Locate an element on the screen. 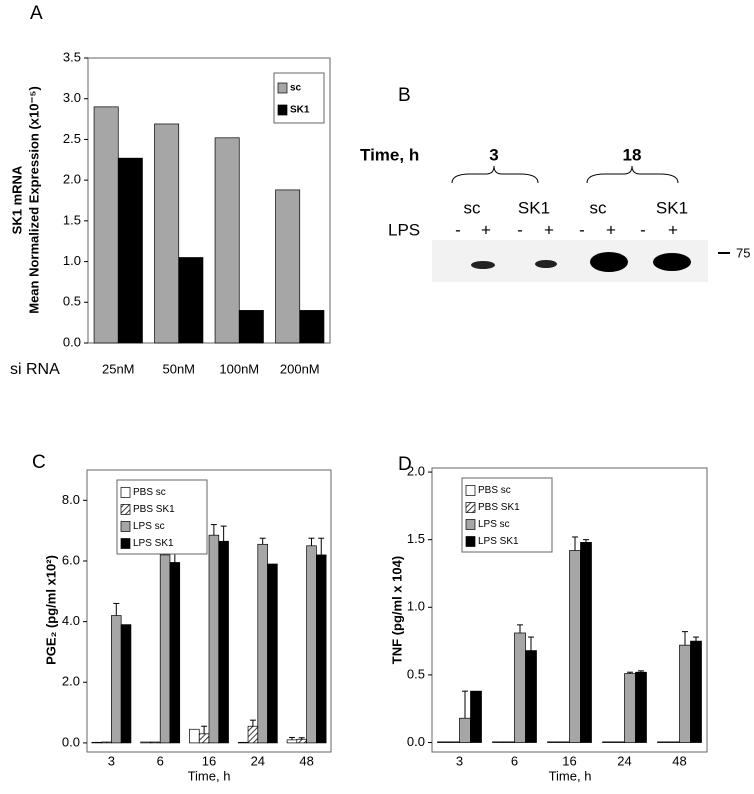 The image size is (754, 794). treatment-label: LPS is located at coordinates (404, 229).